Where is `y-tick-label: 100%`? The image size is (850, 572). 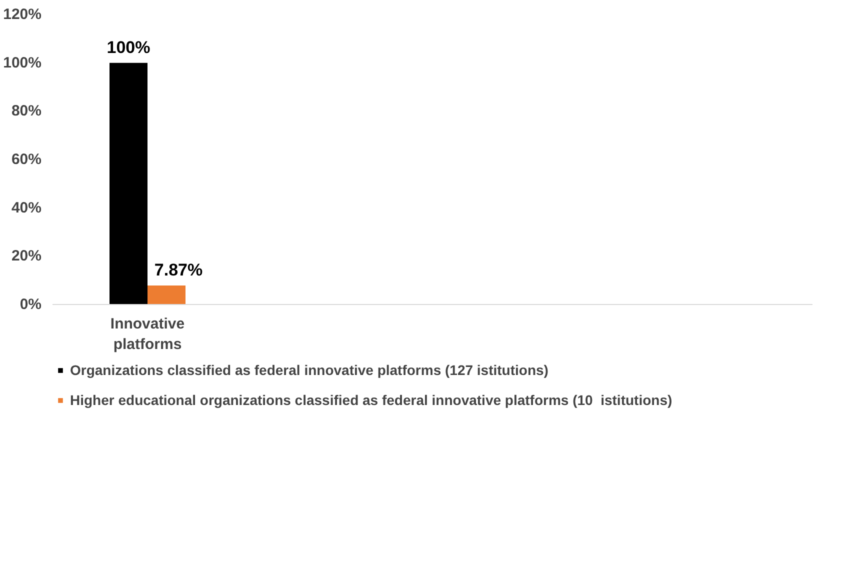
y-tick-label: 100% is located at coordinates (22, 63).